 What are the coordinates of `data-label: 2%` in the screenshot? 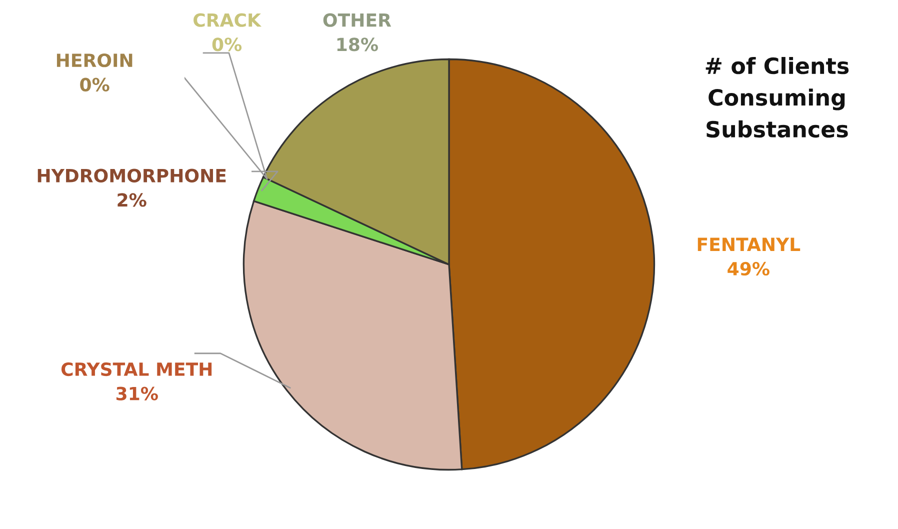 It's located at (132, 200).